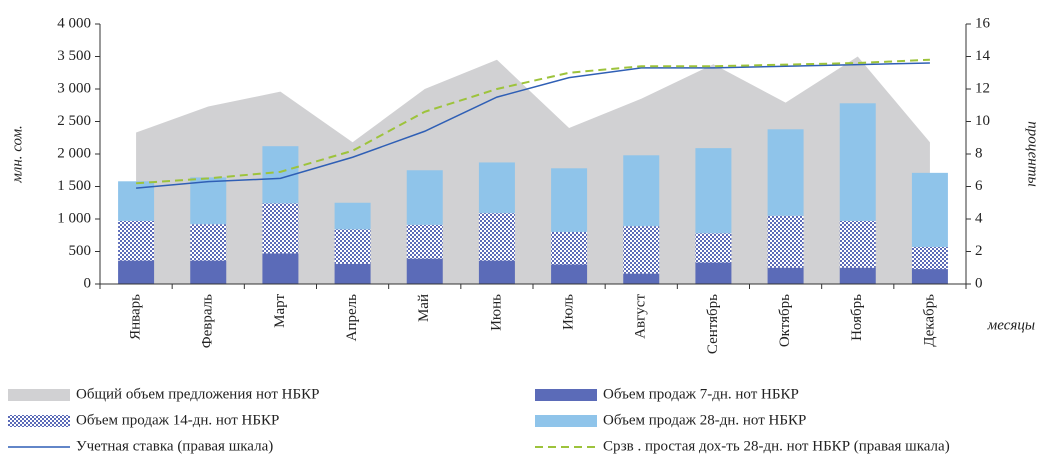  Describe the element at coordinates (979, 186) in the screenshot. I see `y2-tick-label: 6` at that location.